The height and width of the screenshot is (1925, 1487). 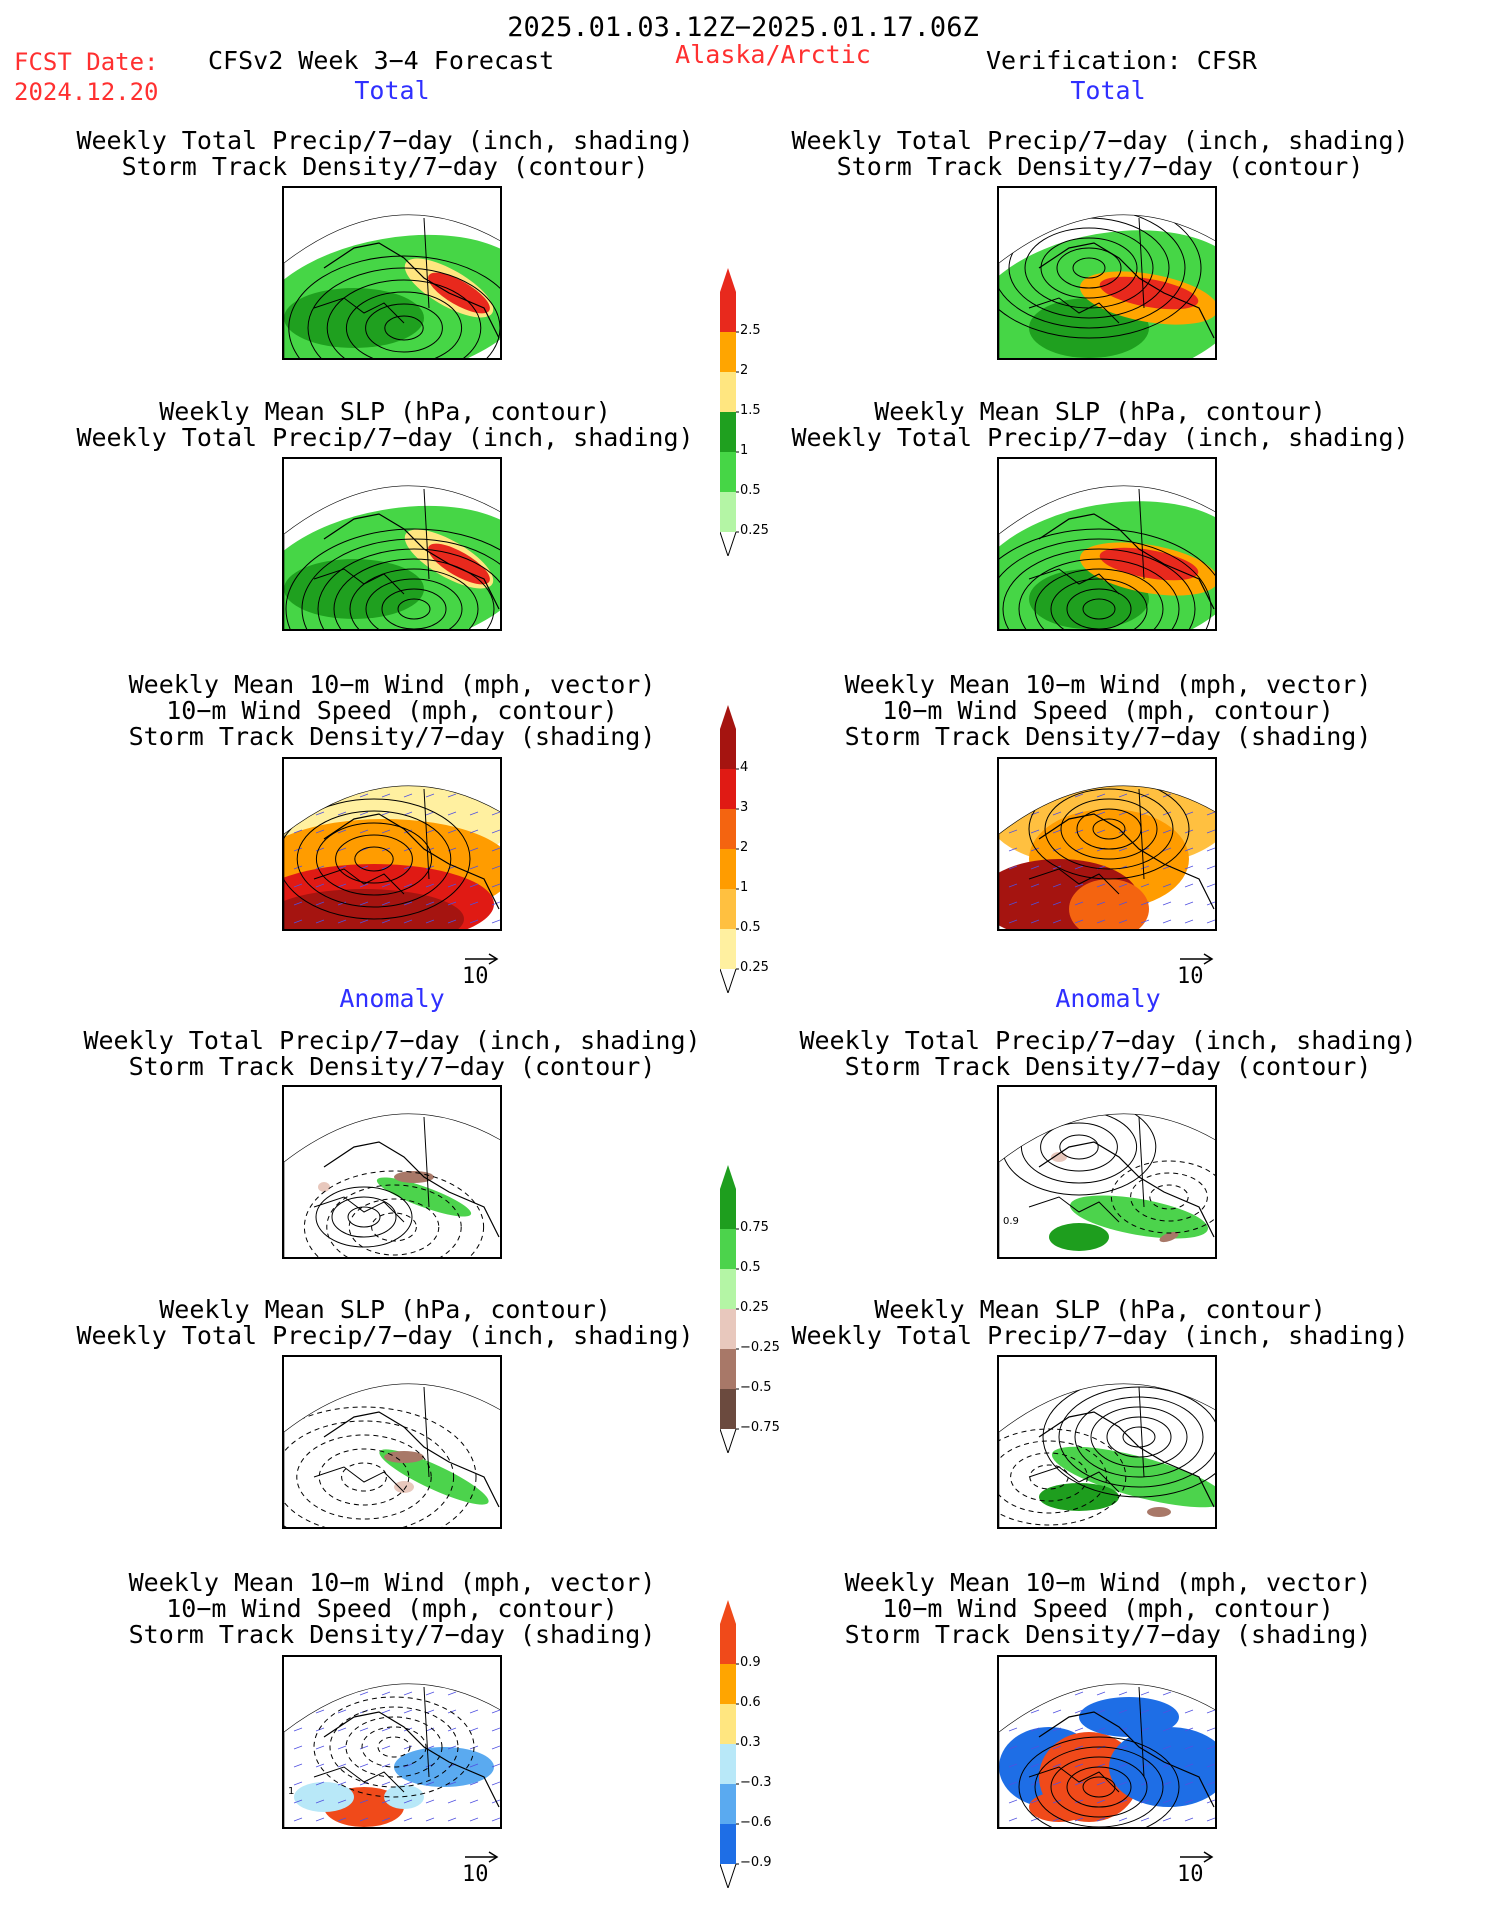 I want to click on map-panel-fcst-total-precip-storm, so click(x=392, y=273).